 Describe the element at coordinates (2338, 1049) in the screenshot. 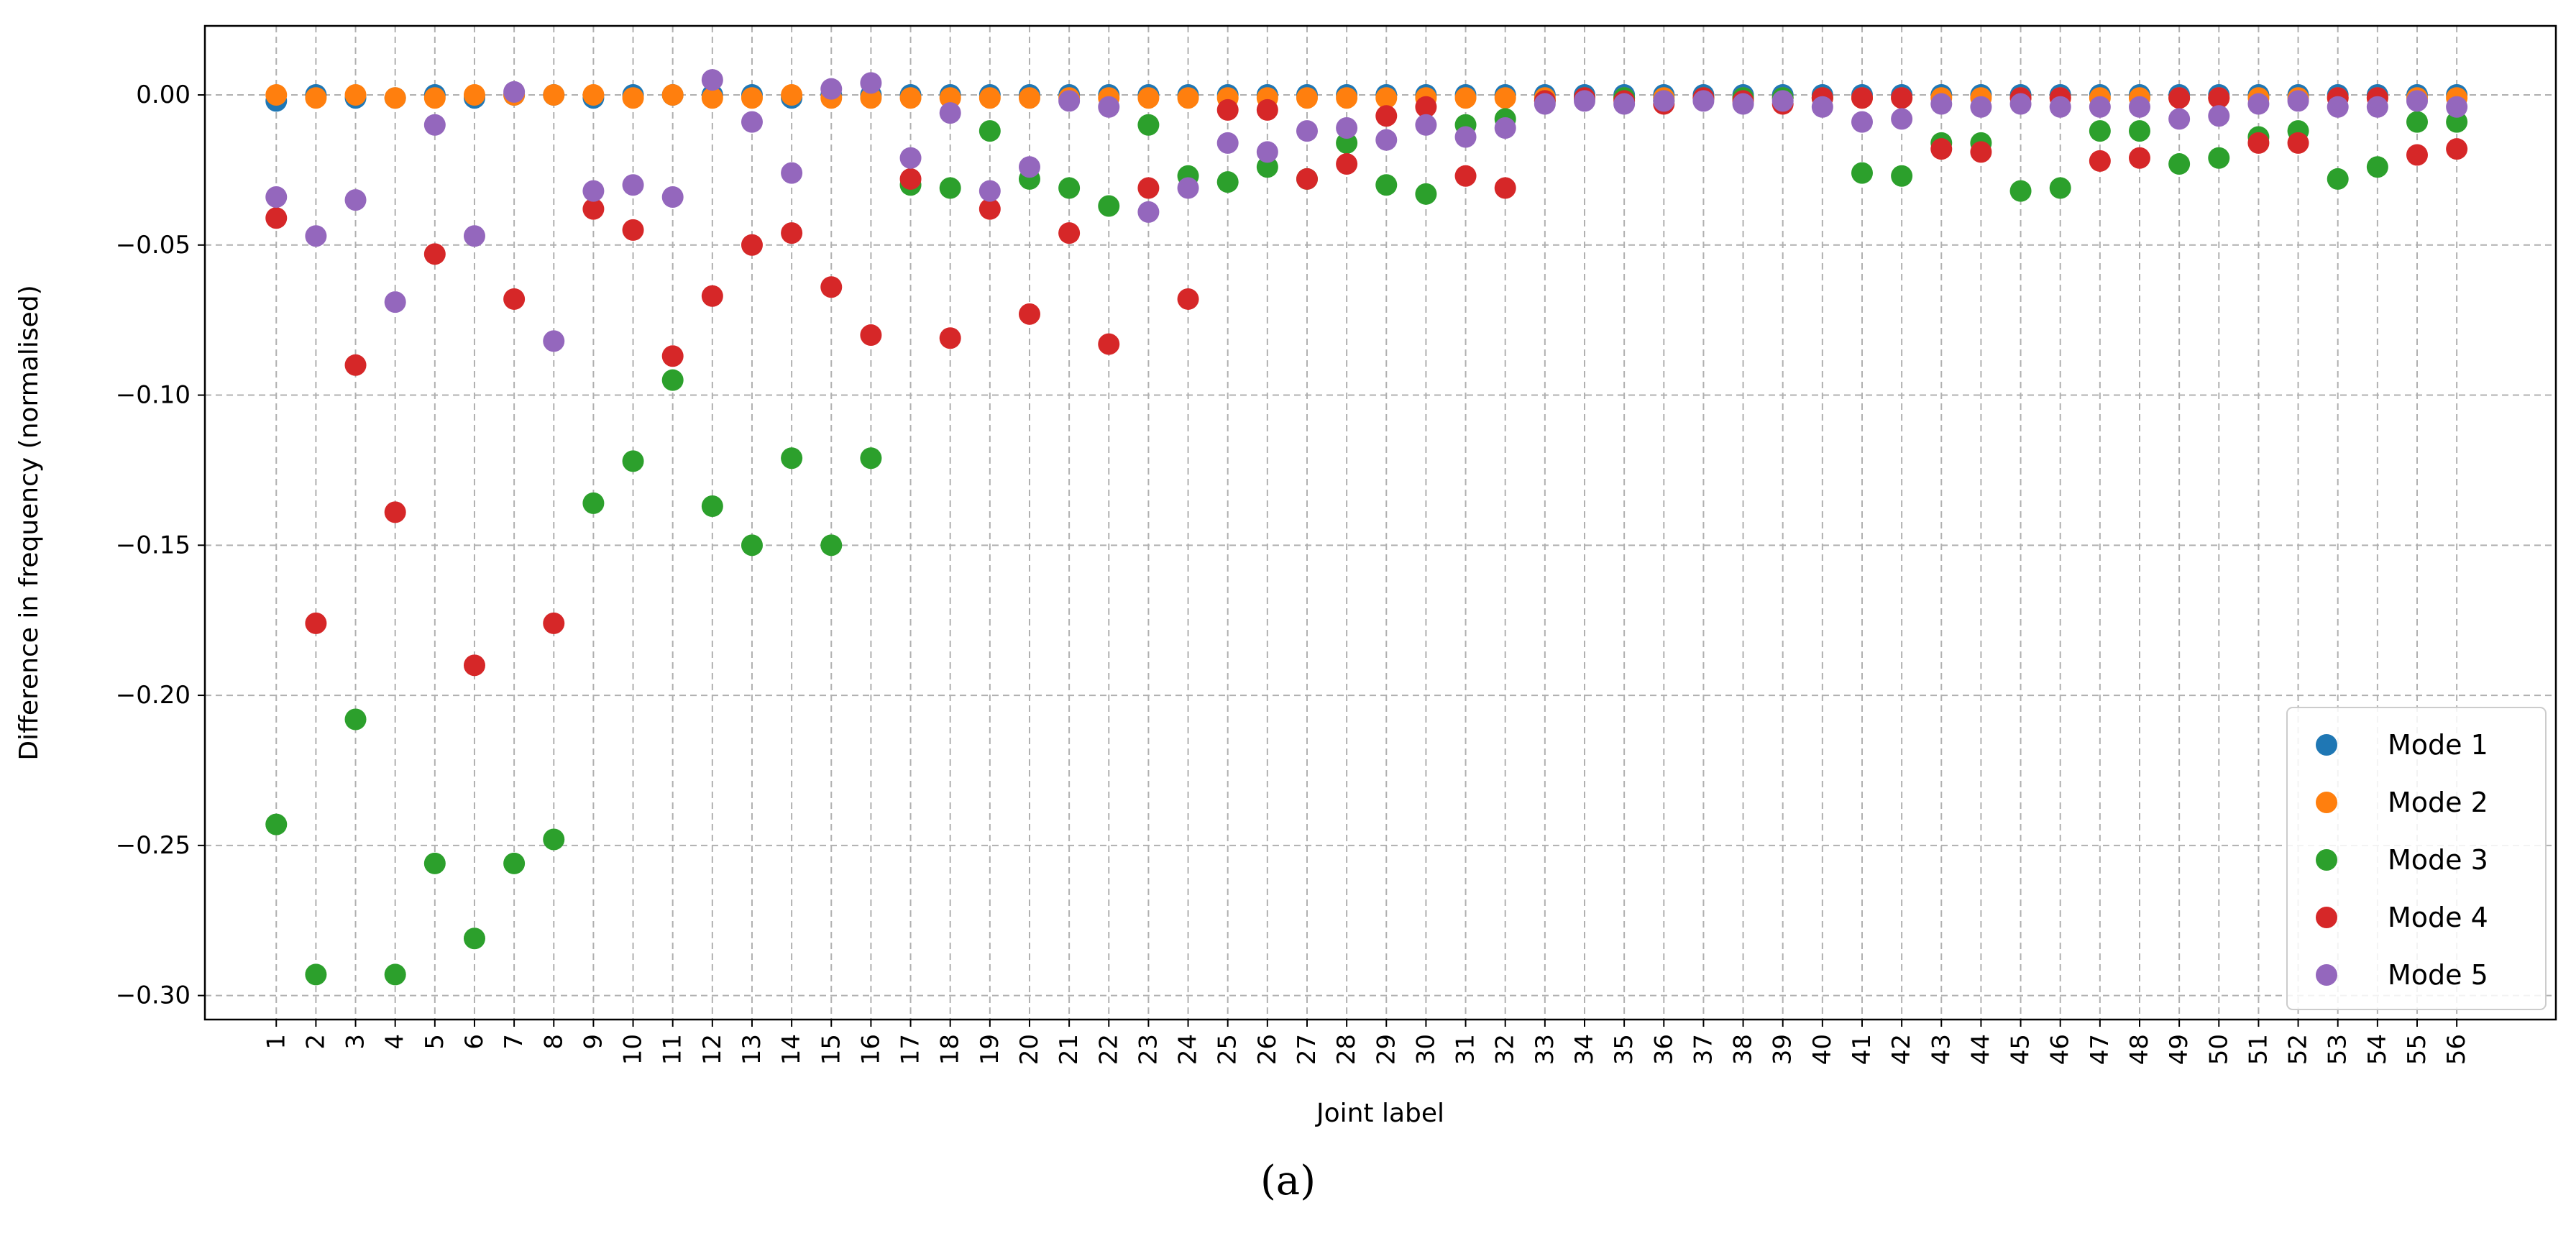

I see `x-tick-label: 53` at that location.